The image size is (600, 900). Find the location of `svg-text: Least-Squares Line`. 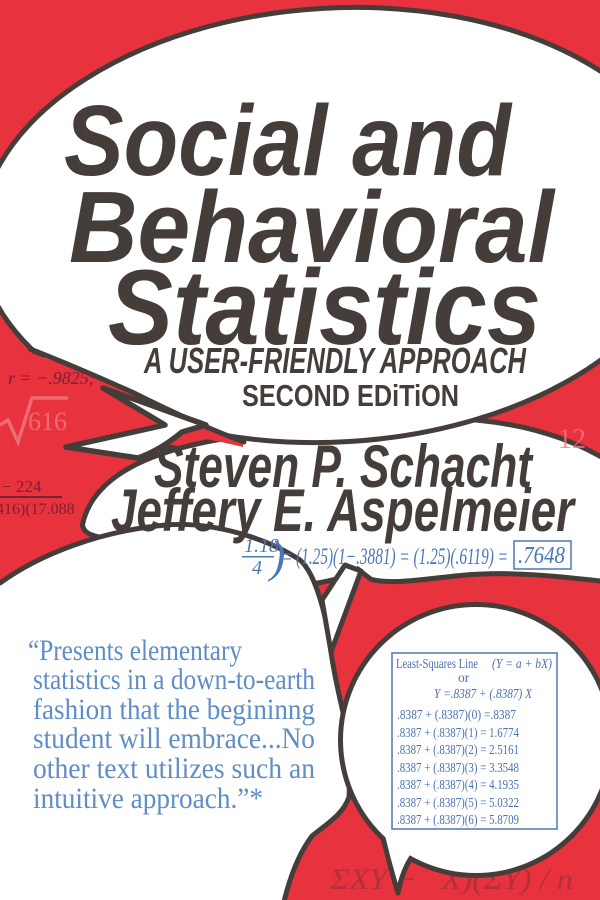

svg-text: Least-Squares Line is located at coordinates (437, 663).